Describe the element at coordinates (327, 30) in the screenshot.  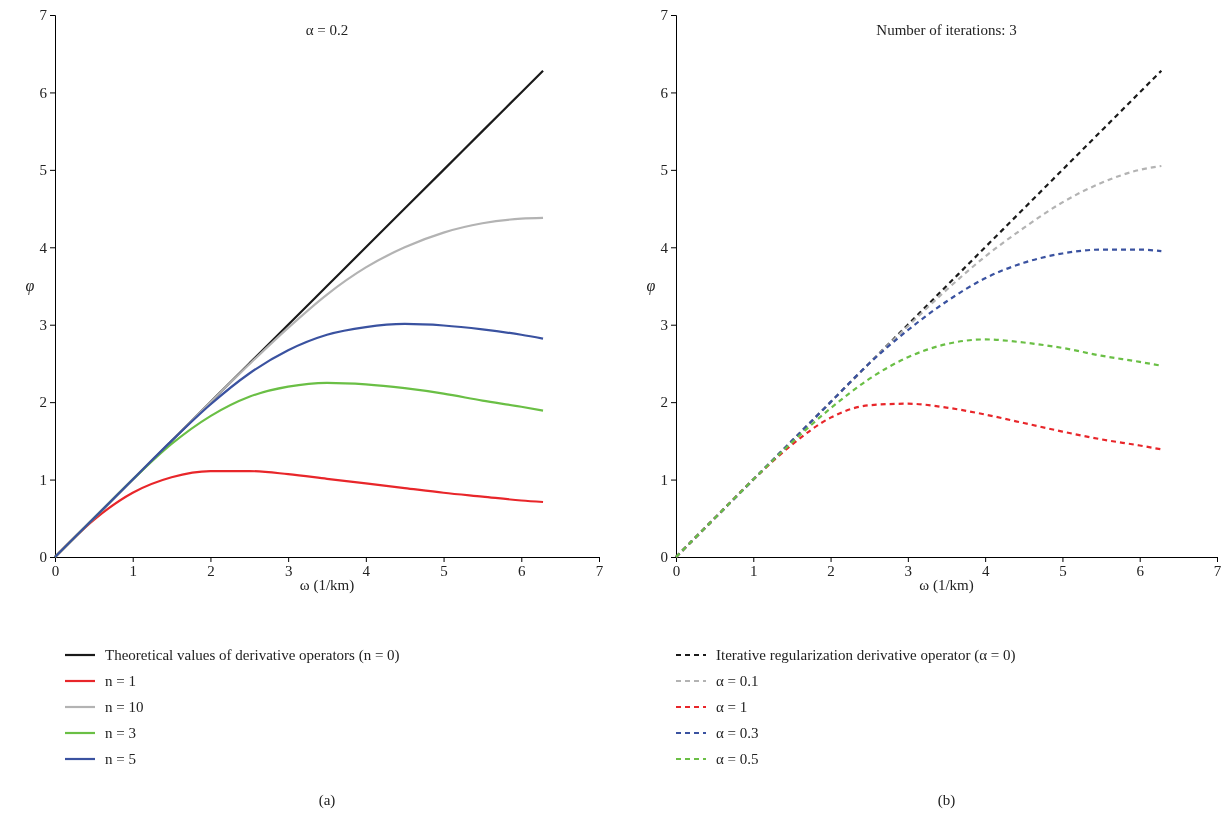
I see `chart-title: α = 0.2` at that location.